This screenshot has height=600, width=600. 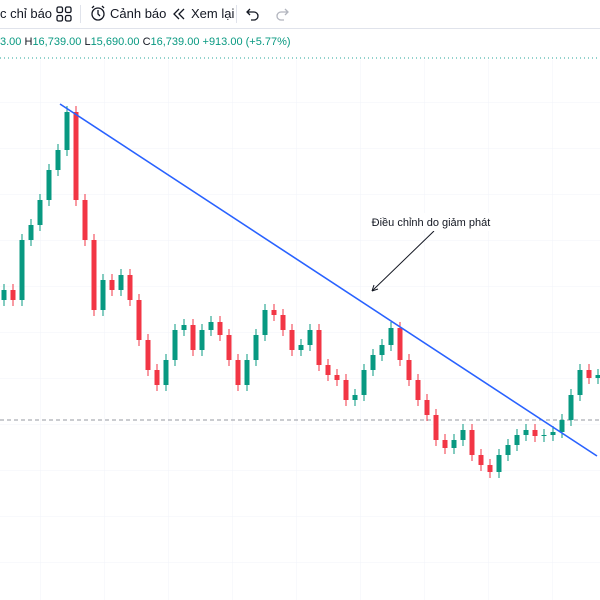 I want to click on open-value: 3.00, so click(x=11, y=42).